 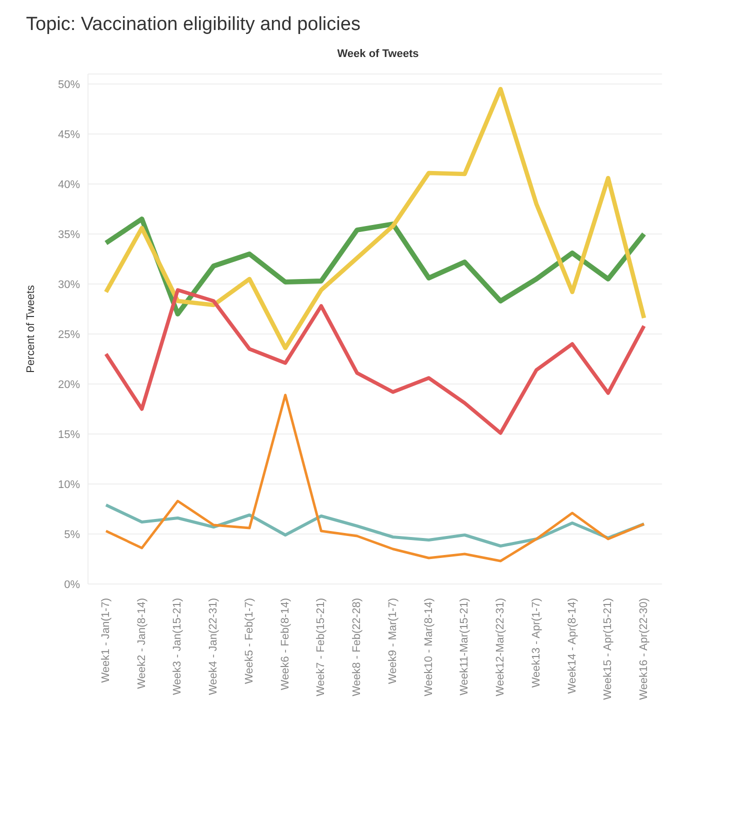 I want to click on y-tick-label: 10%, so click(x=69, y=484).